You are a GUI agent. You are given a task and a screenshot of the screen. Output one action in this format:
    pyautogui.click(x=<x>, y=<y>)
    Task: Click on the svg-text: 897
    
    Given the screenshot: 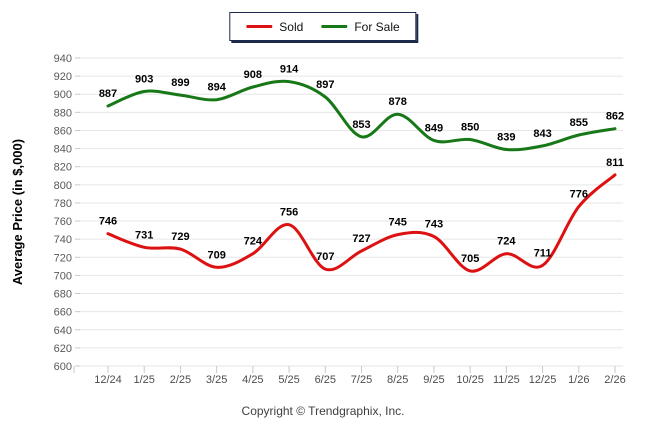 What is the action you would take?
    pyautogui.click(x=325, y=85)
    